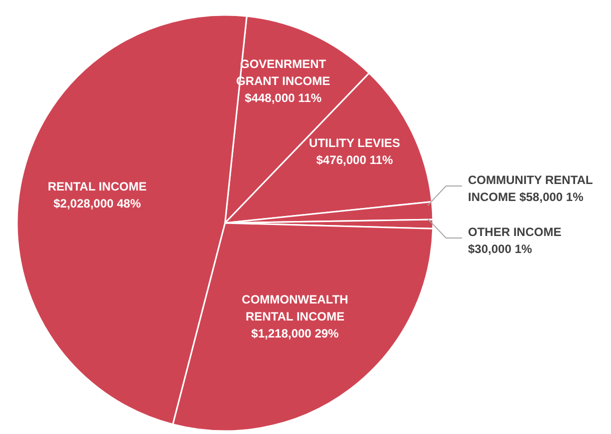 Image resolution: width=611 pixels, height=434 pixels. I want to click on slice-label: OTHER INCOME, so click(515, 232).